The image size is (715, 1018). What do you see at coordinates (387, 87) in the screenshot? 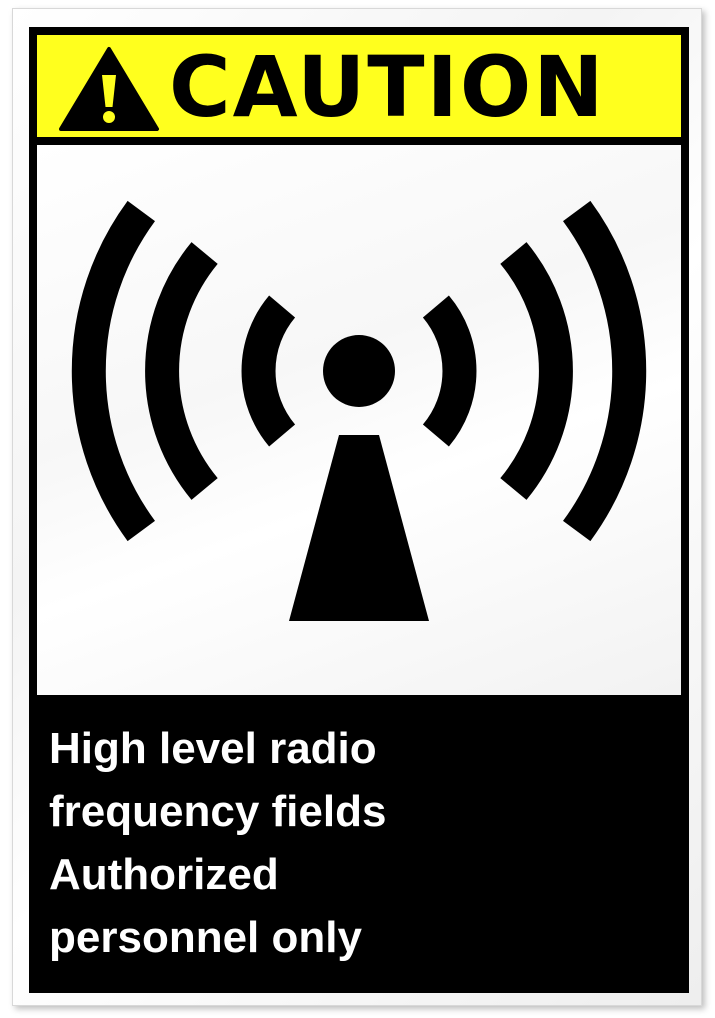
I see `caution-title: CAUTION` at bounding box center [387, 87].